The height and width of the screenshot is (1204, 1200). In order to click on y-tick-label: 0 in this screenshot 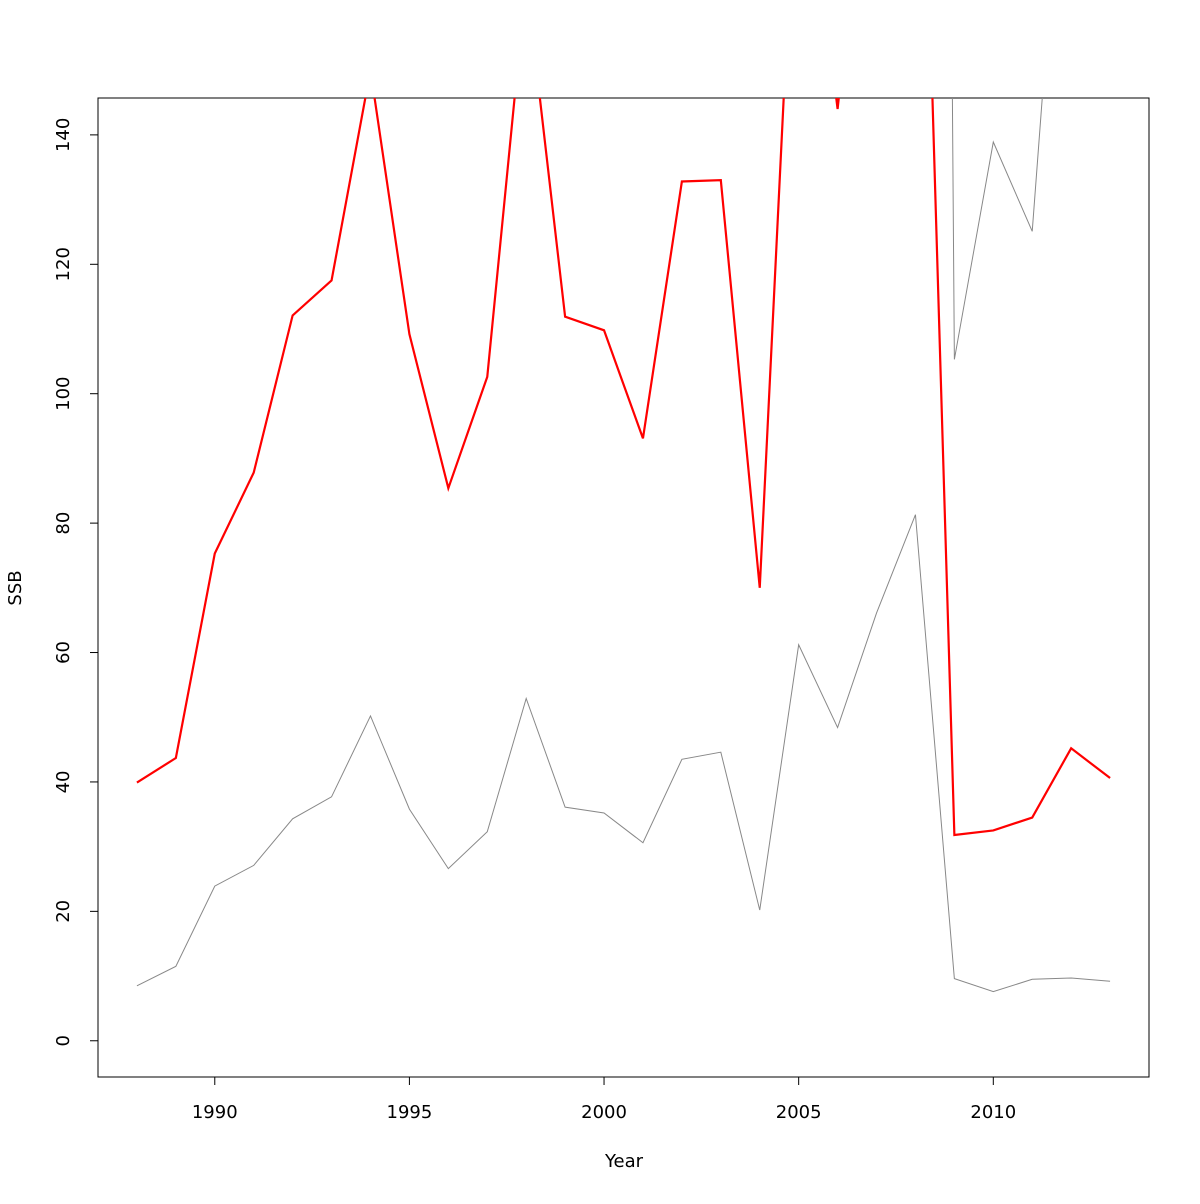, I will do `click(63, 1040)`.